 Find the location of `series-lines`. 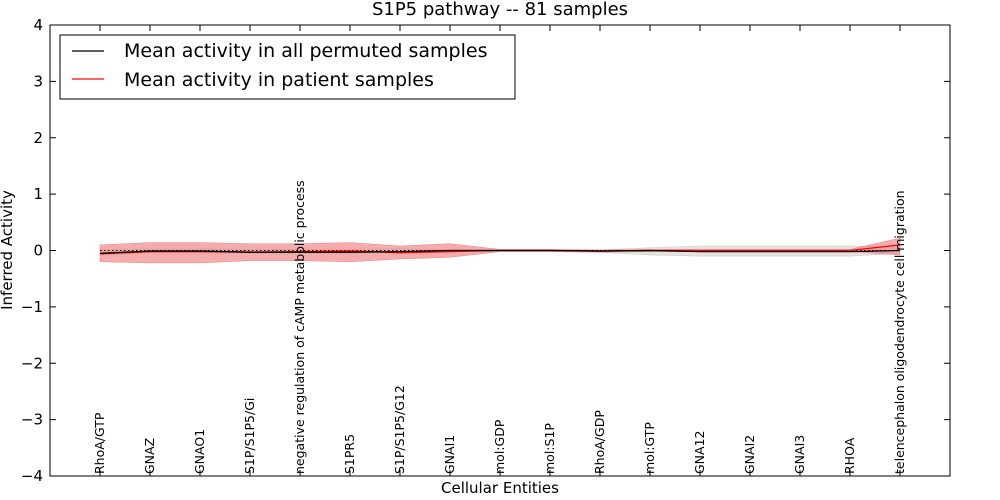

series-lines is located at coordinates (500, 249).